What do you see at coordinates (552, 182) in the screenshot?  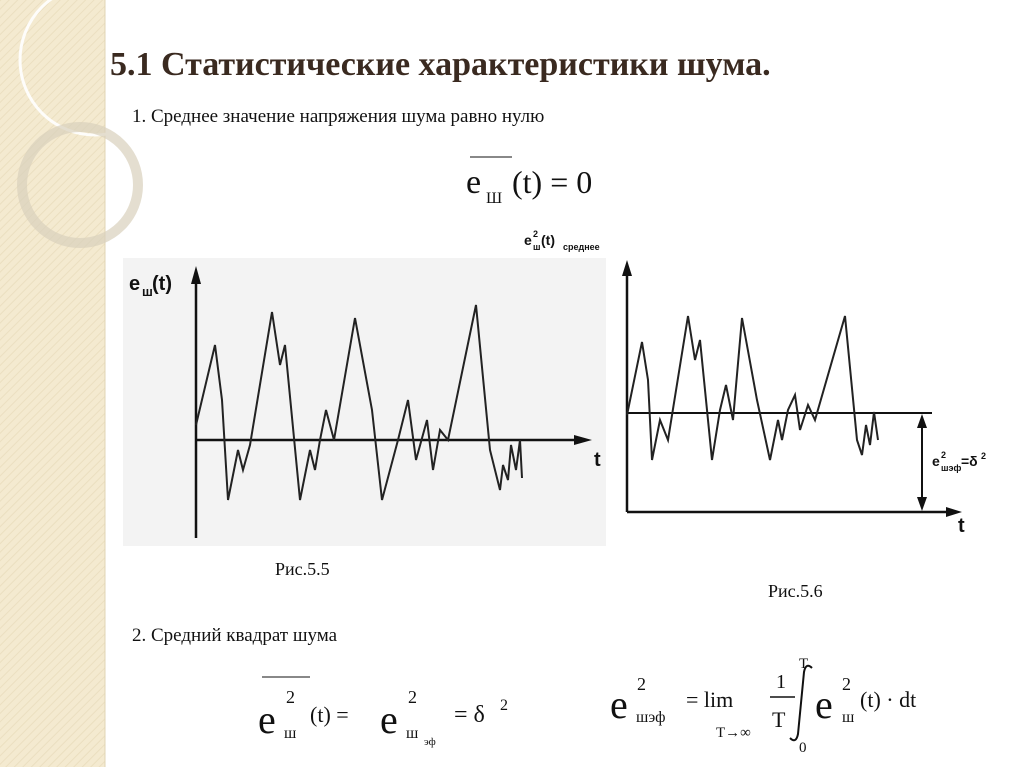 I see `formula-text: (t) = 0` at bounding box center [552, 182].